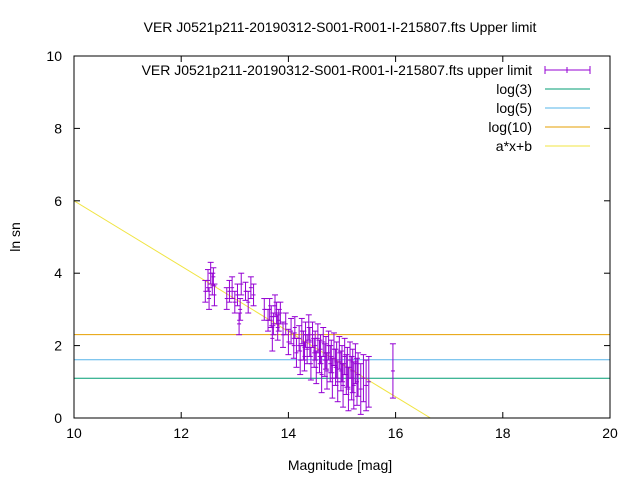 The width and height of the screenshot is (640, 480). I want to click on x-tick-label: 16, so click(396, 433).